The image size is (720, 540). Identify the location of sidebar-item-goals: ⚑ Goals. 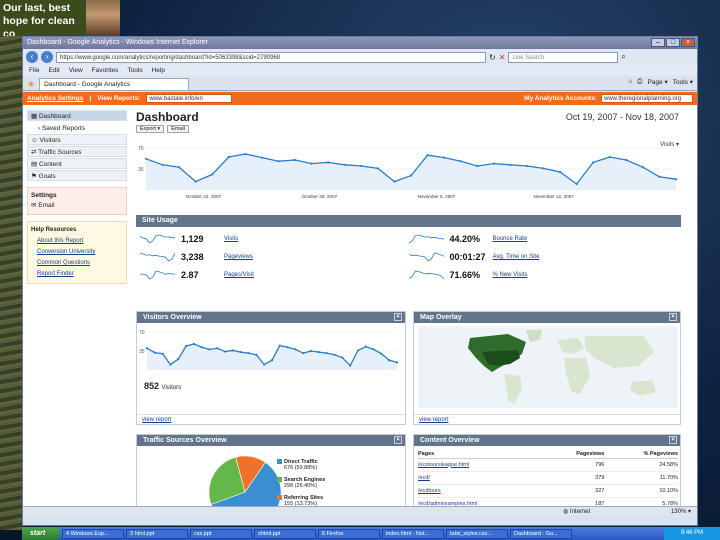
(77, 175).